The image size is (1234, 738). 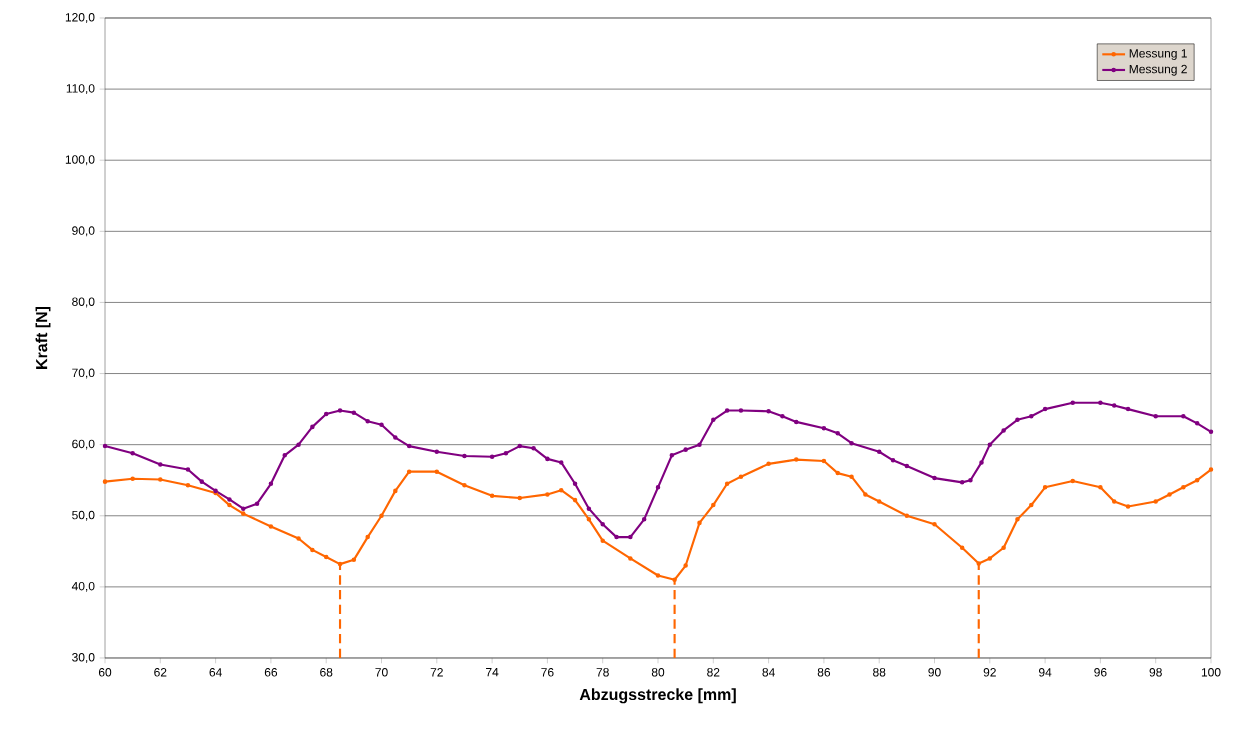 I want to click on x-tick-label: 94, so click(x=1045, y=672).